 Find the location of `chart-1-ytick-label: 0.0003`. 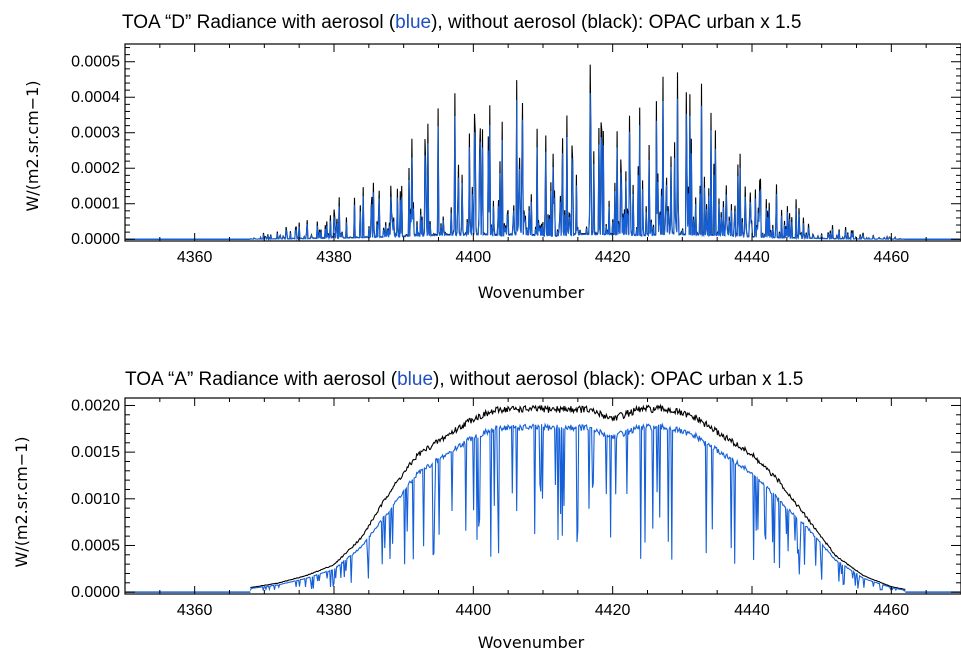

chart-1-ytick-label: 0.0003 is located at coordinates (95, 133).